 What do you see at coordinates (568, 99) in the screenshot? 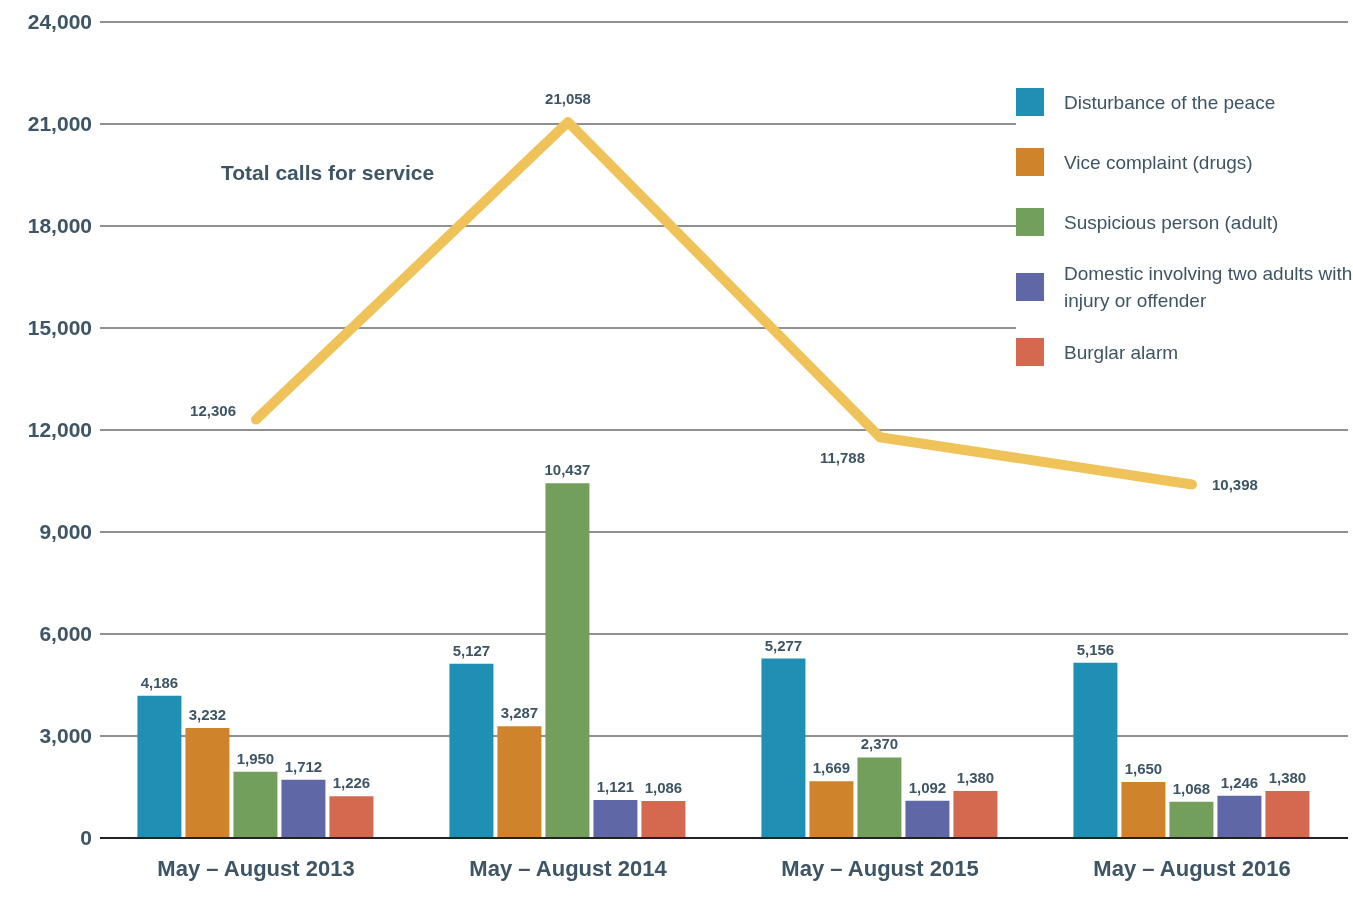
I see `data-label: 21,058` at bounding box center [568, 99].